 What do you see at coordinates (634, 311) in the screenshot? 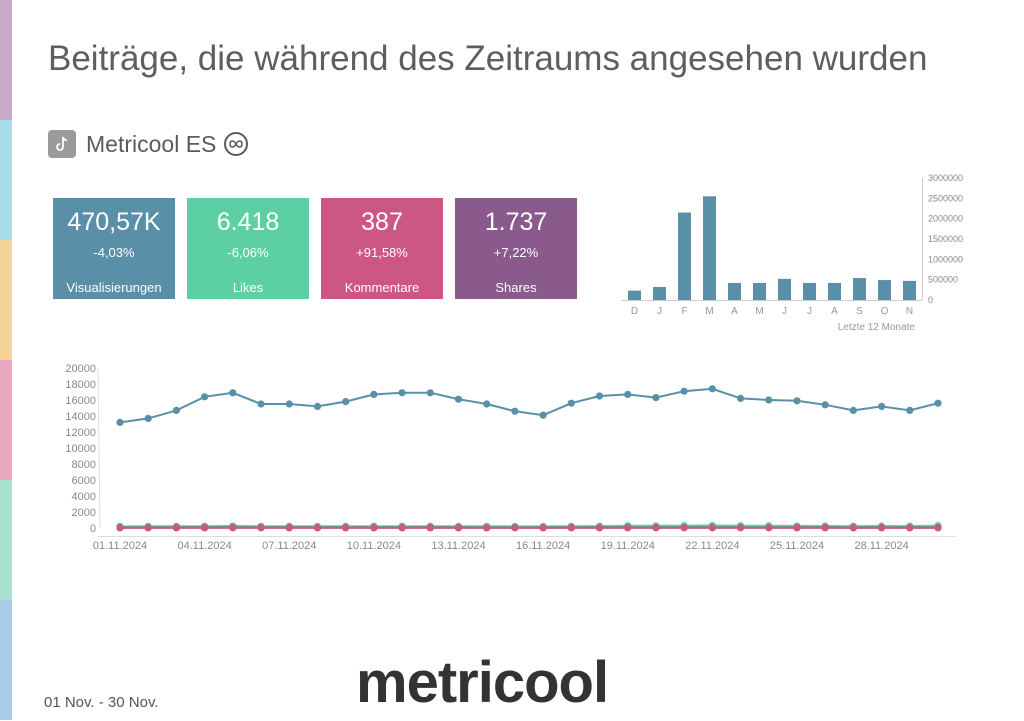
I see `x-tick-label: D` at bounding box center [634, 311].